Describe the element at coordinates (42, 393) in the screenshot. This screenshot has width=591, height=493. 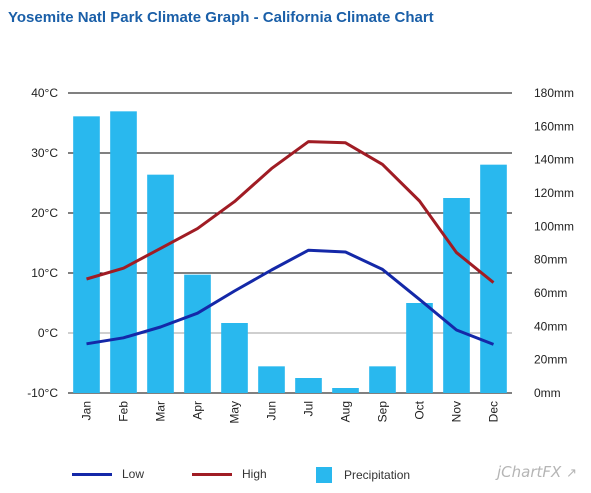
I see `y-left-tick-label: -10°C` at that location.